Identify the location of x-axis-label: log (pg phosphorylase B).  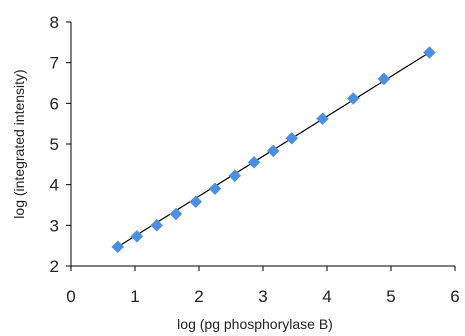
(255, 324).